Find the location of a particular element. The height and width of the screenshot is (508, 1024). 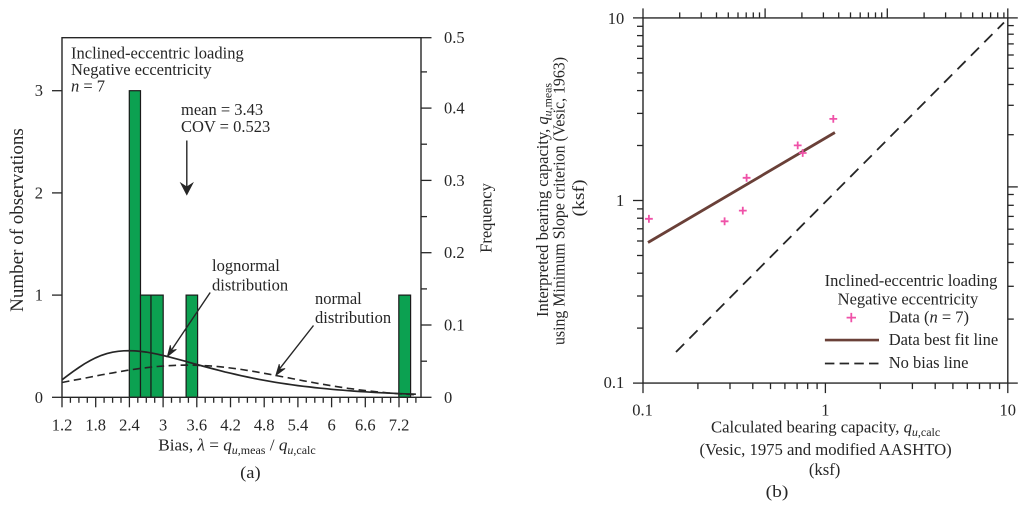

svg-text: 4.8 is located at coordinates (264, 425).